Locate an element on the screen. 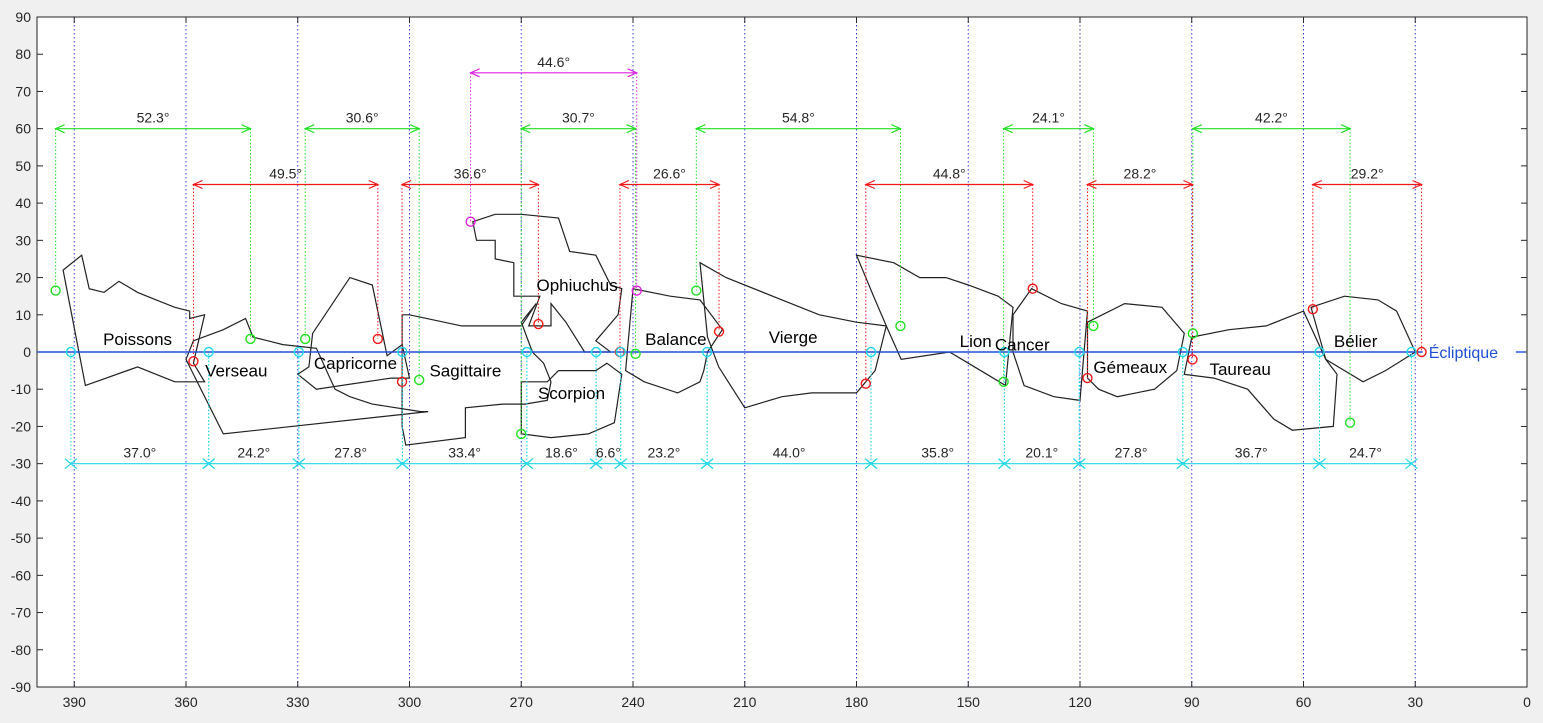 Image resolution: width=1543 pixels, height=723 pixels. y-tick-label: -60 is located at coordinates (21, 575).